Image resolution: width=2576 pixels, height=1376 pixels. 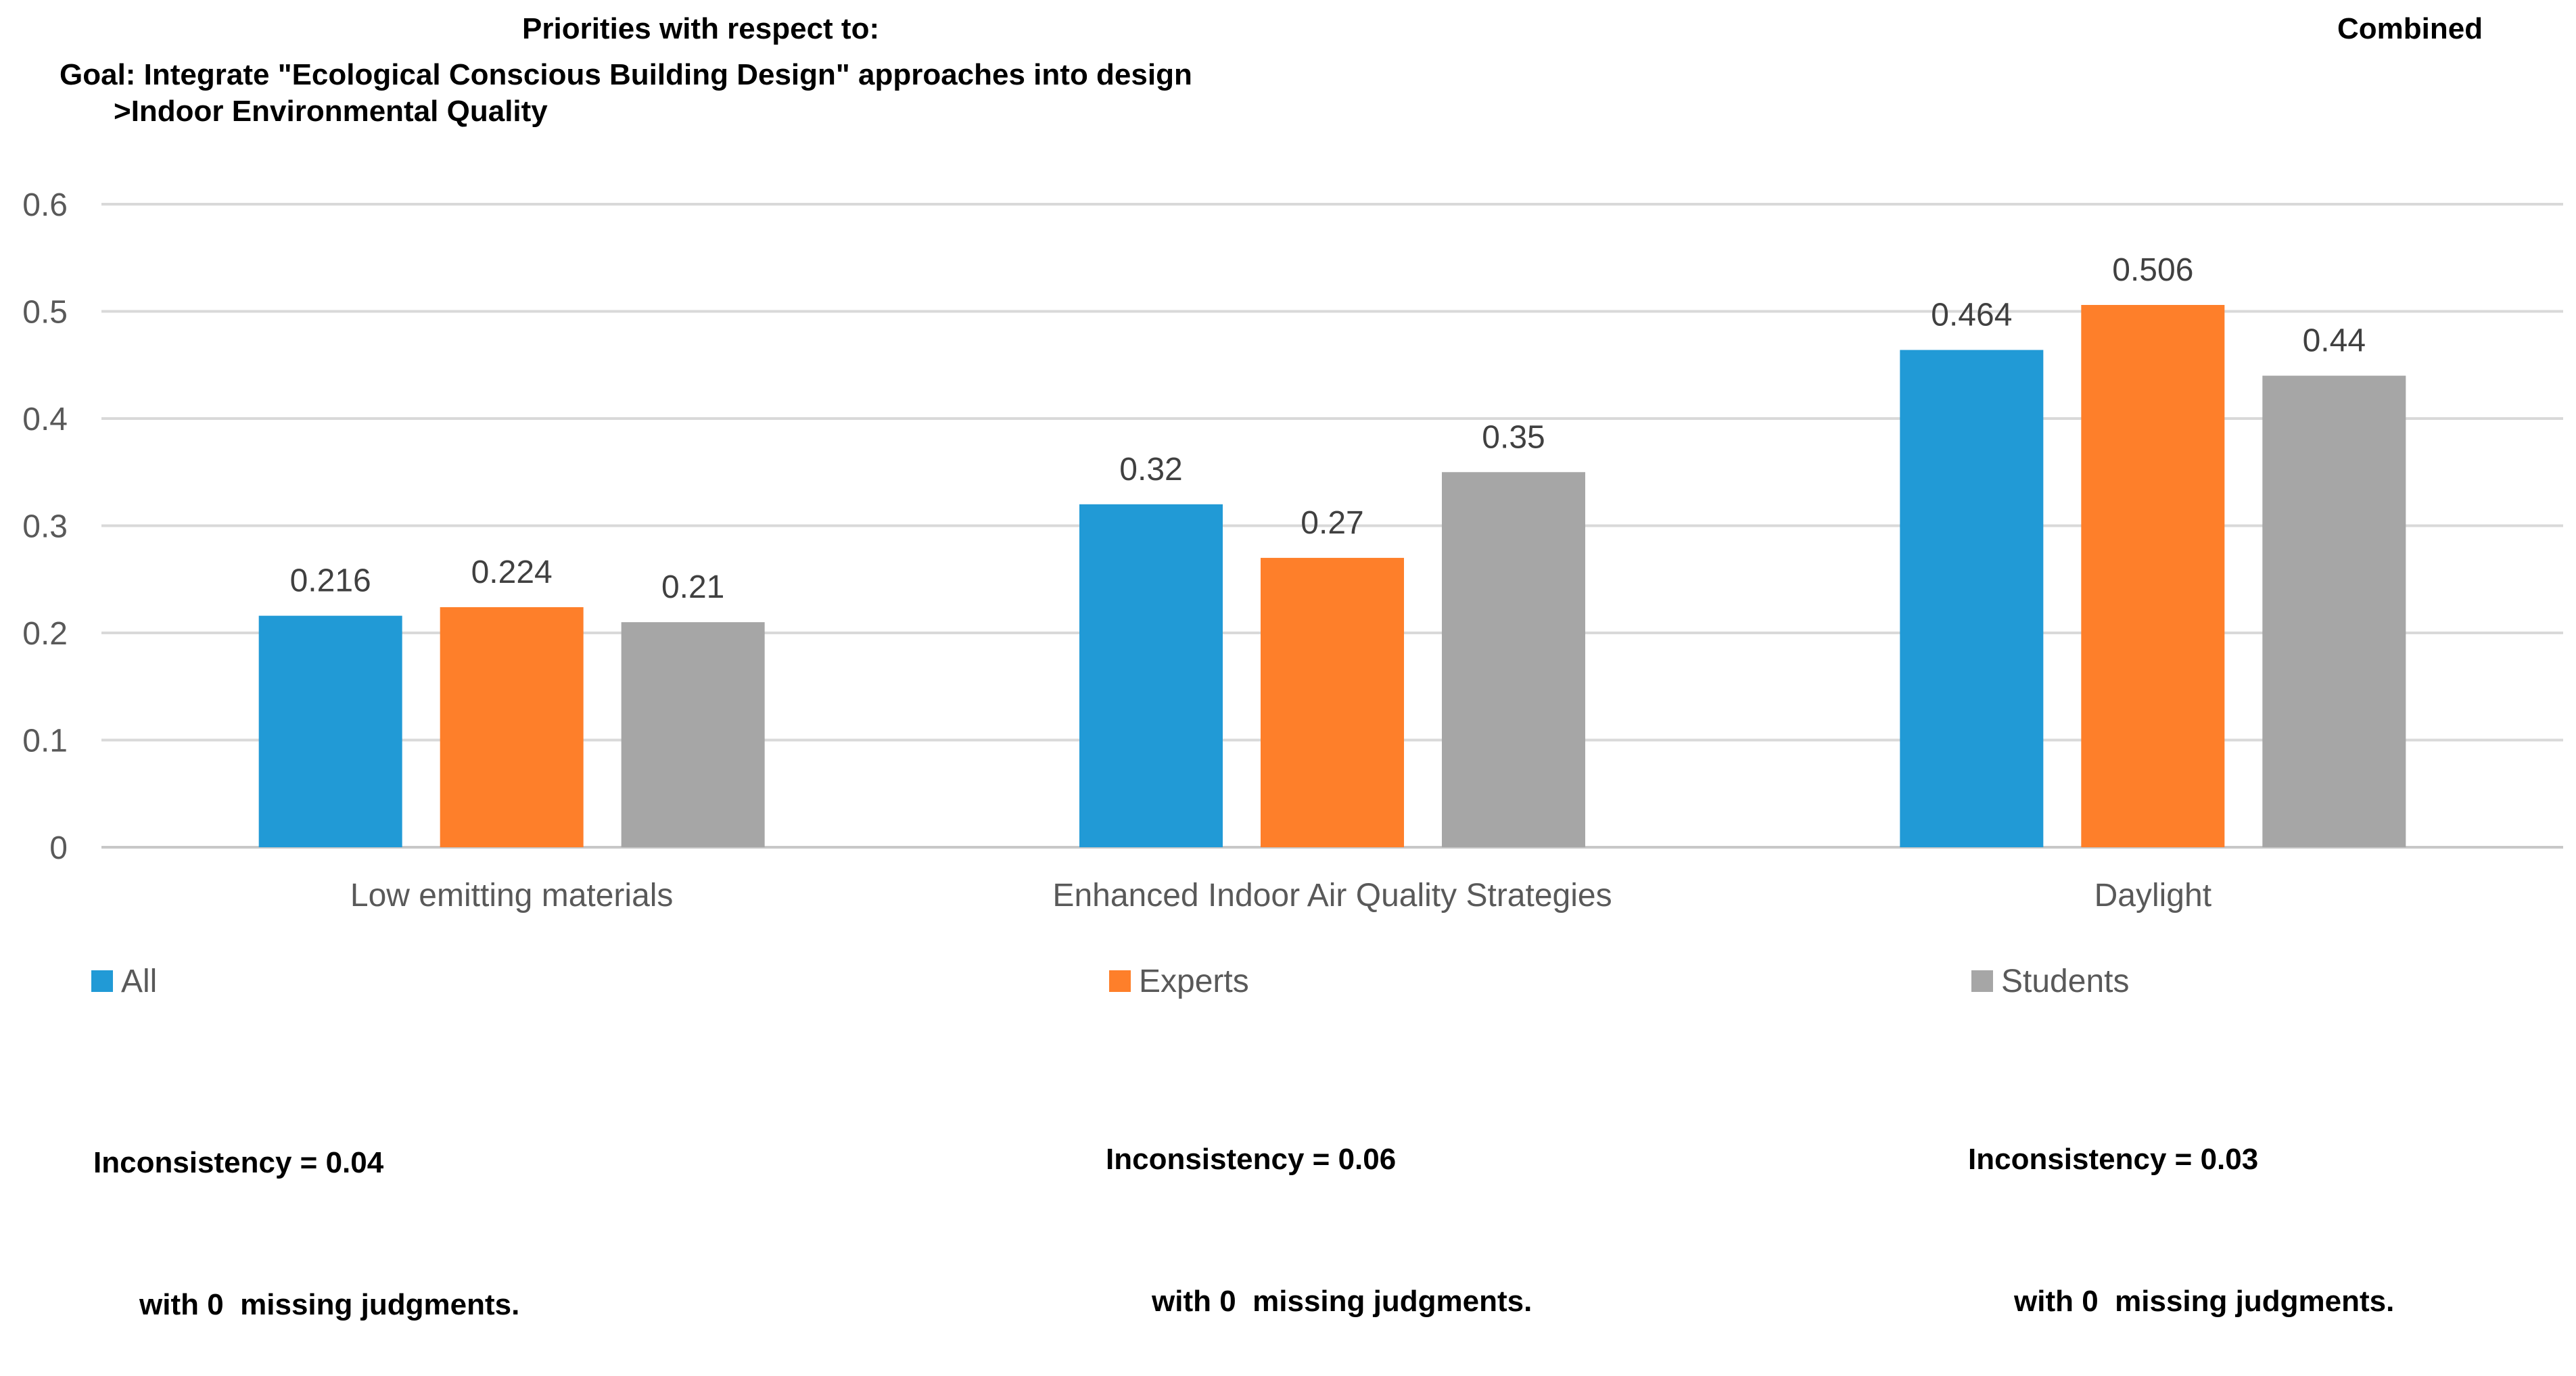 I want to click on y-tick-label: 0.1, so click(x=45, y=741).